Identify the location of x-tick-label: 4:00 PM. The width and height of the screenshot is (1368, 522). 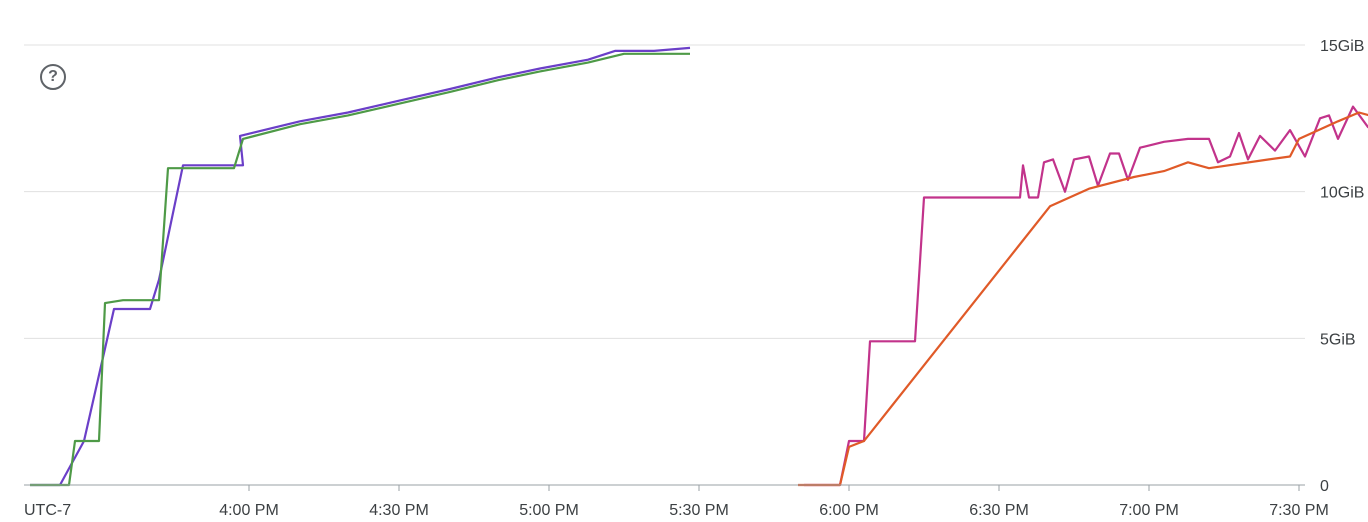
(249, 510).